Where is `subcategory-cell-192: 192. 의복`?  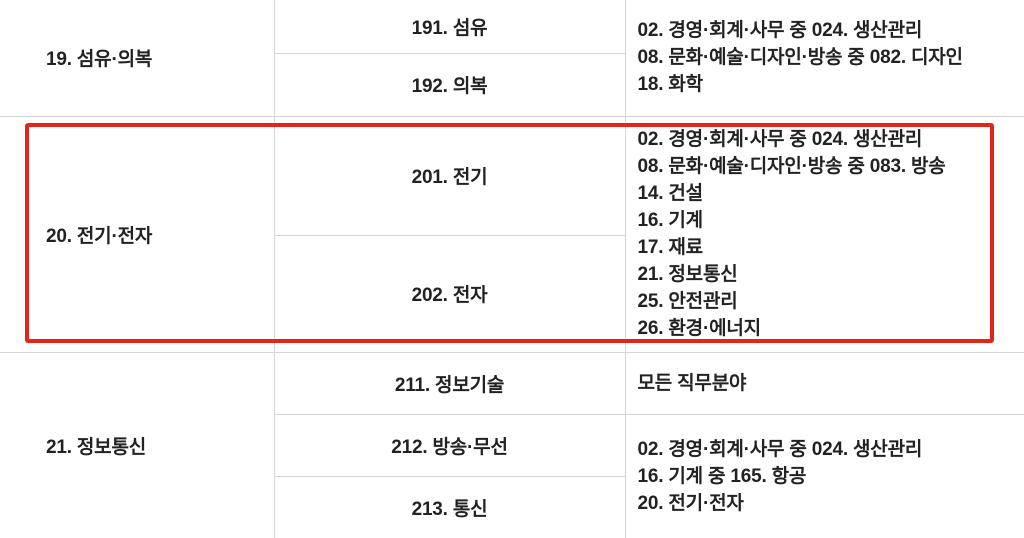 subcategory-cell-192: 192. 의복 is located at coordinates (449, 84).